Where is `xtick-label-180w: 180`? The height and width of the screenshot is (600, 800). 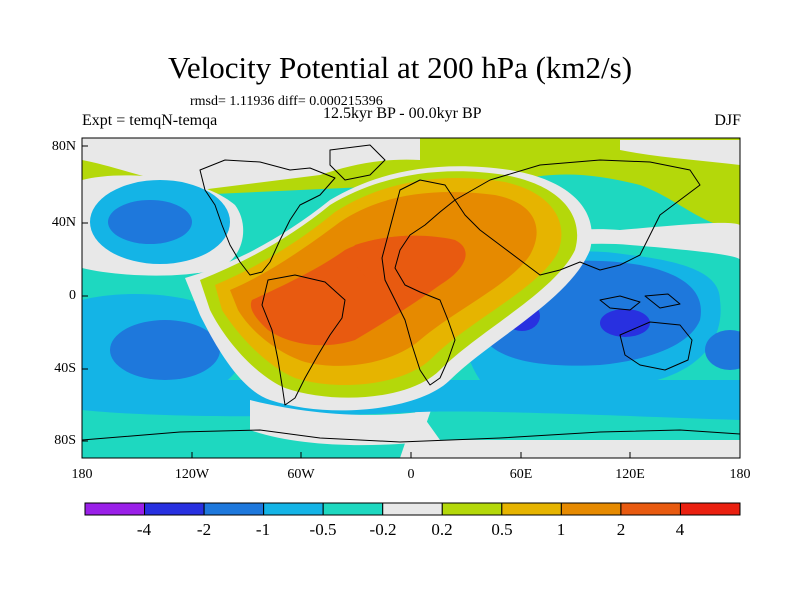 xtick-label-180w: 180 is located at coordinates (82, 474).